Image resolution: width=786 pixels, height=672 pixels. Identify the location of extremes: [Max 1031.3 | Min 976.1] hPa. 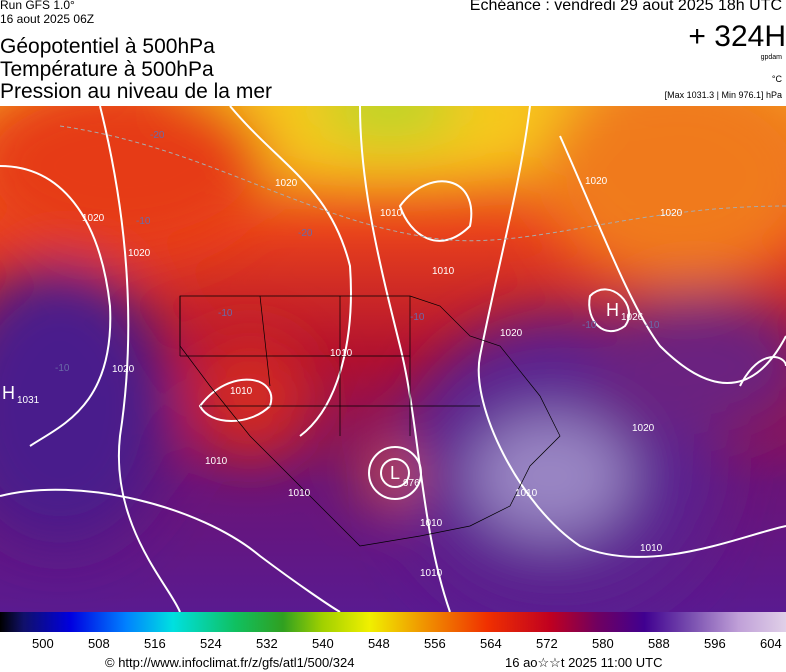
(723, 95).